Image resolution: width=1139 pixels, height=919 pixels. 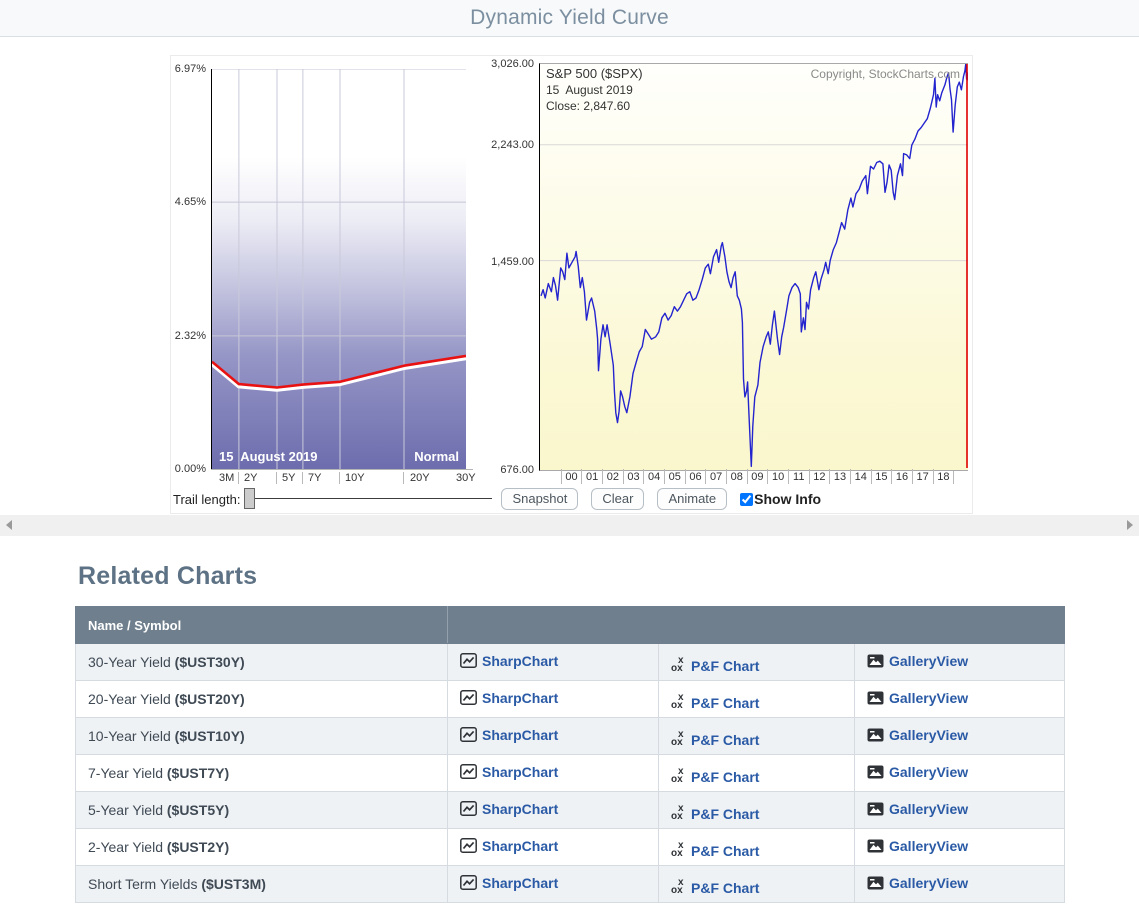 I want to click on scroll-right-icon, so click(x=1130, y=525).